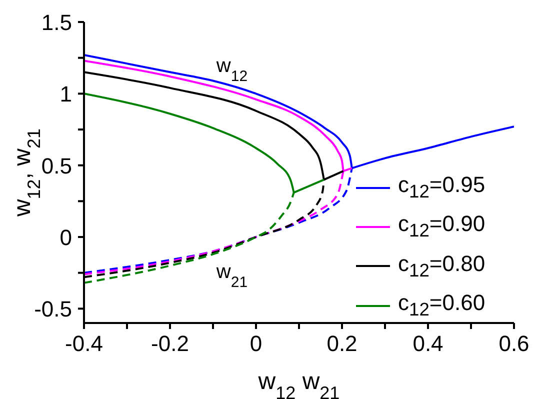 The width and height of the screenshot is (538, 399). What do you see at coordinates (442, 226) in the screenshot?
I see `legend-label: c$_{12}$=0.90` at bounding box center [442, 226].